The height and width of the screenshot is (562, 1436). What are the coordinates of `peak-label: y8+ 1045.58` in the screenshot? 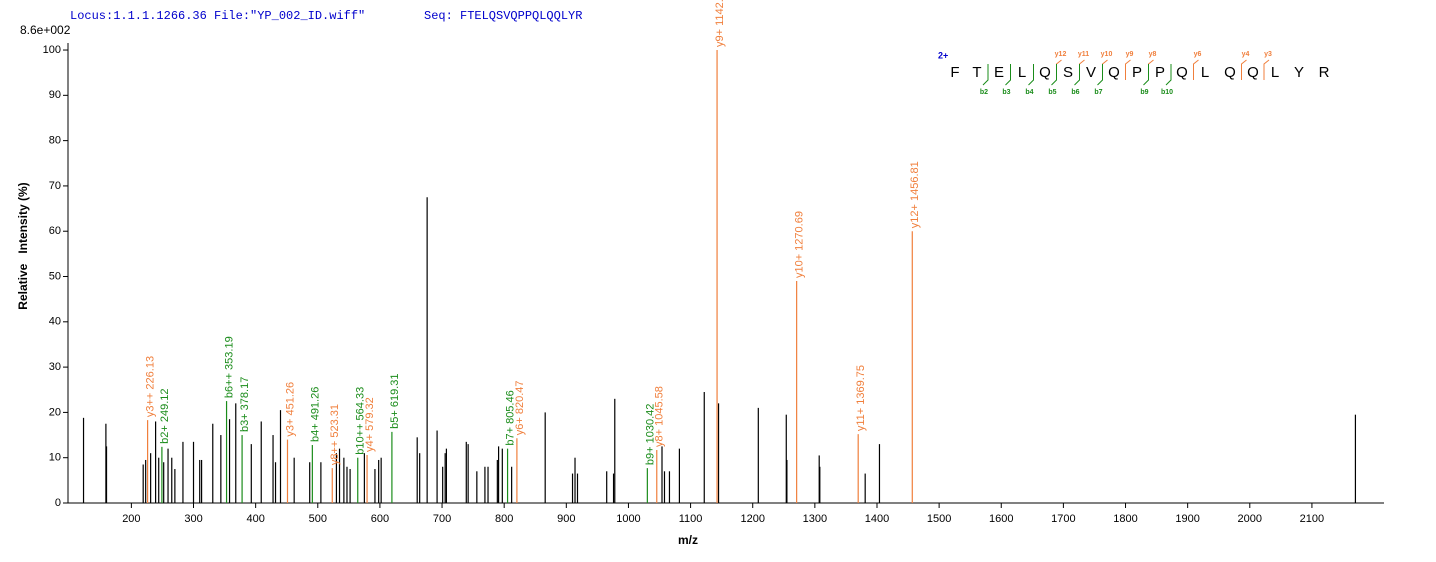 It's located at (660, 416).